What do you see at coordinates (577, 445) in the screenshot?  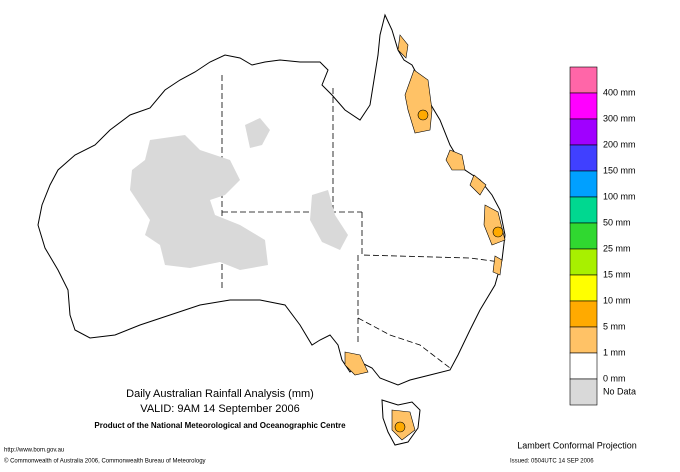 I see `projection: Lambert Conformal Projection` at bounding box center [577, 445].